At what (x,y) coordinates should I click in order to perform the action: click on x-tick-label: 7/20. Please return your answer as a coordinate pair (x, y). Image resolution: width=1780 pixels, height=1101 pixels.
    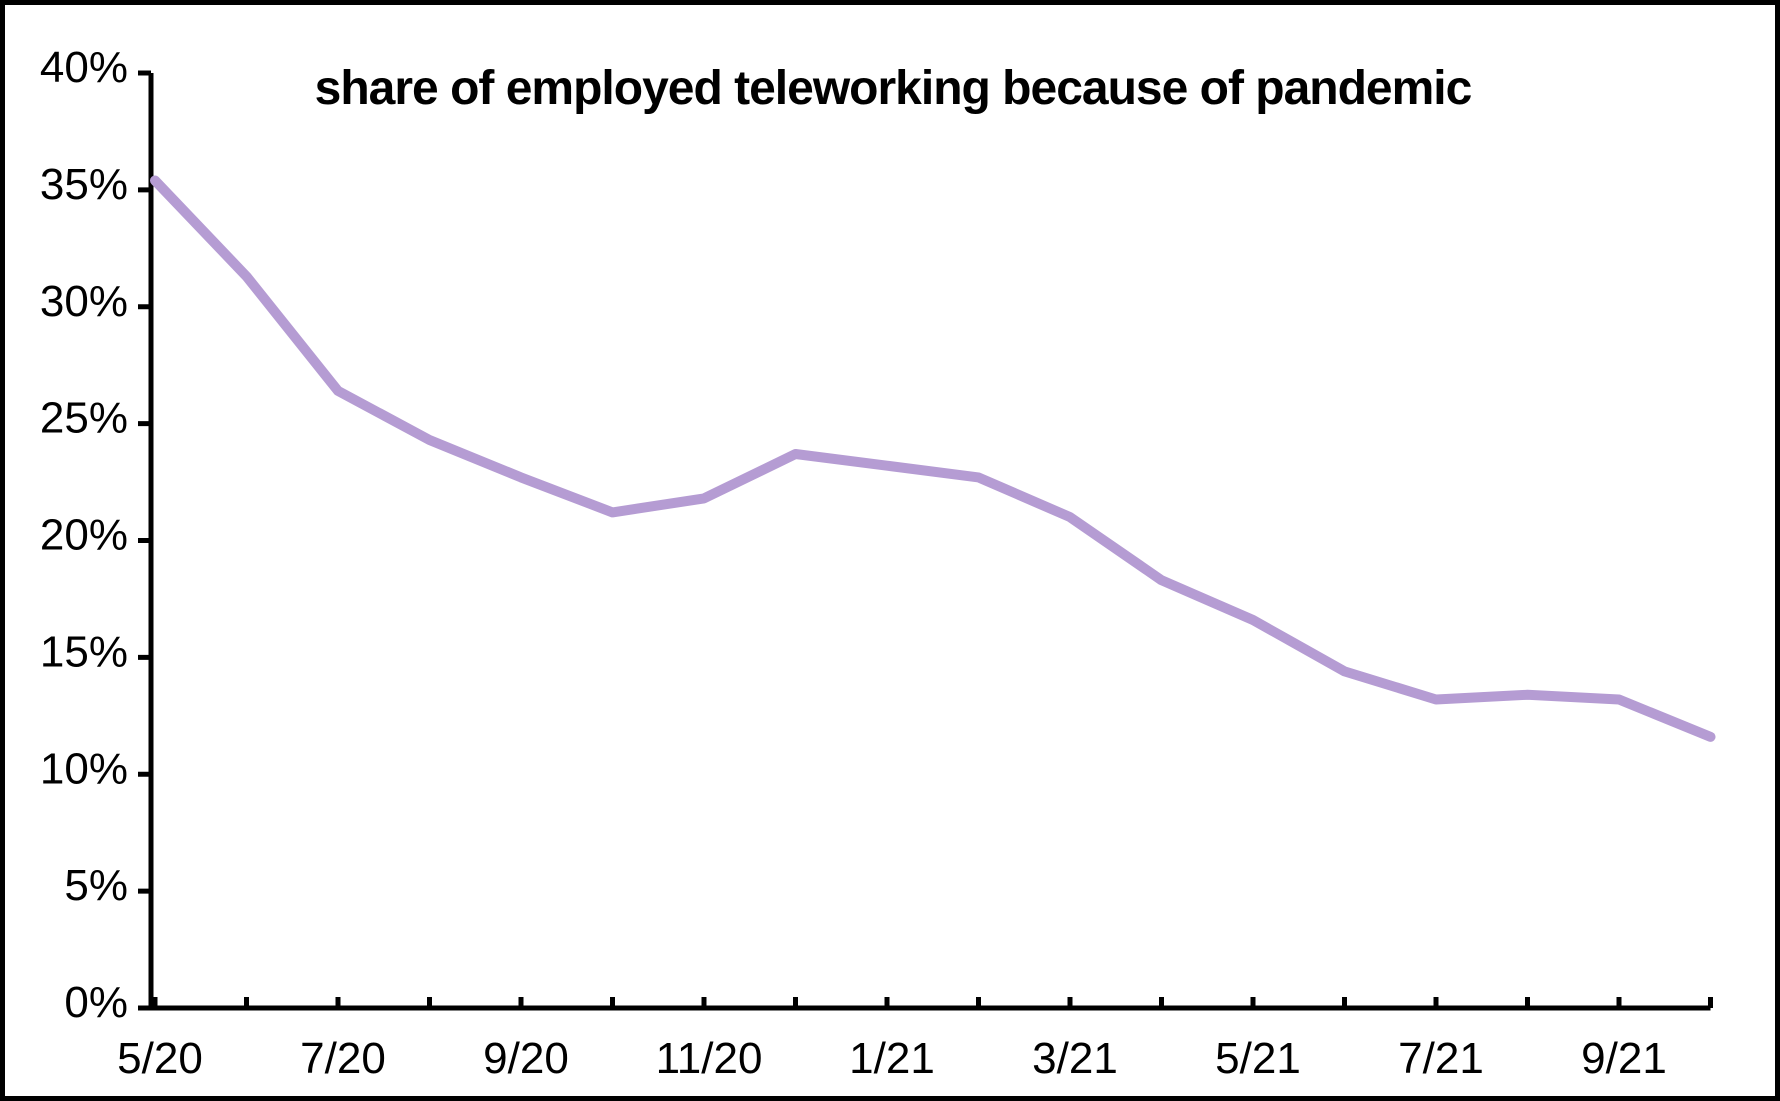
    Looking at the image, I should click on (343, 1058).